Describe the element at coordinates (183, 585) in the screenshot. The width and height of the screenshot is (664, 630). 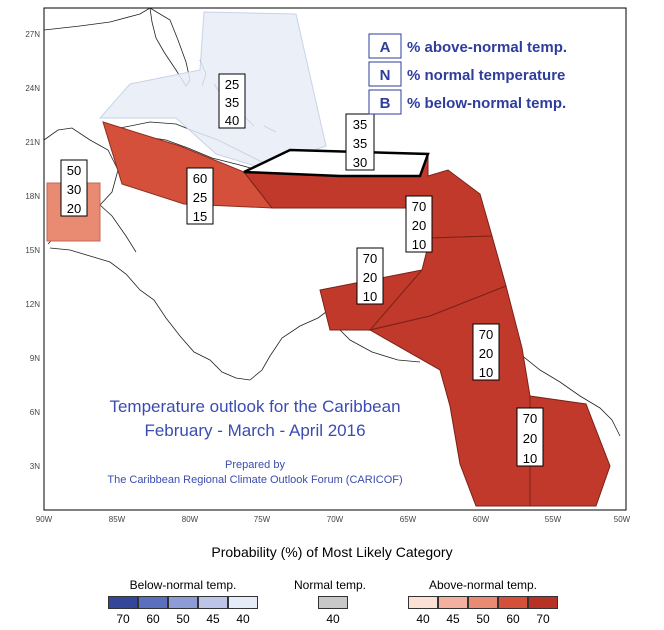
I see `legend-below-label: Below-normal temp.` at that location.